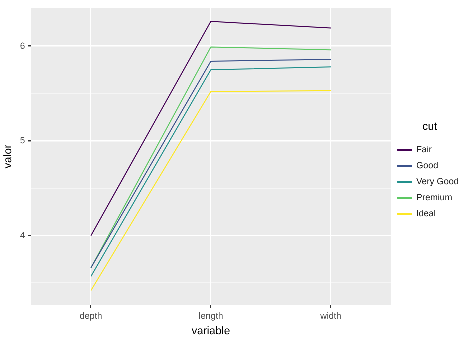 Image resolution: width=474 pixels, height=338 pixels. Describe the element at coordinates (23, 235) in the screenshot. I see `y-tick-label: 4` at that location.